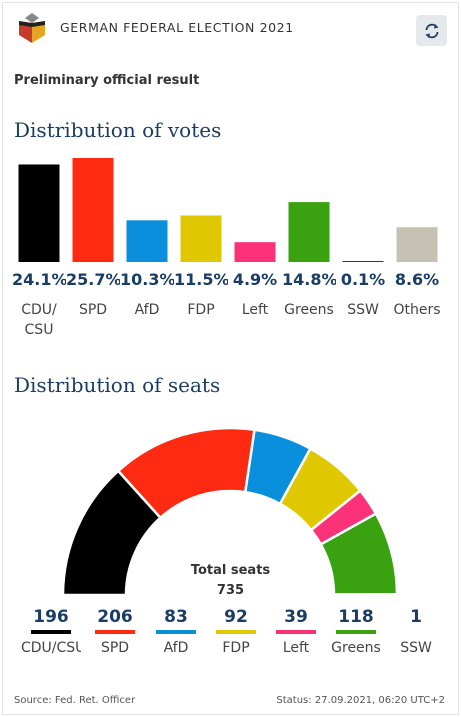  I want to click on vote-bar-spd, so click(93, 210).